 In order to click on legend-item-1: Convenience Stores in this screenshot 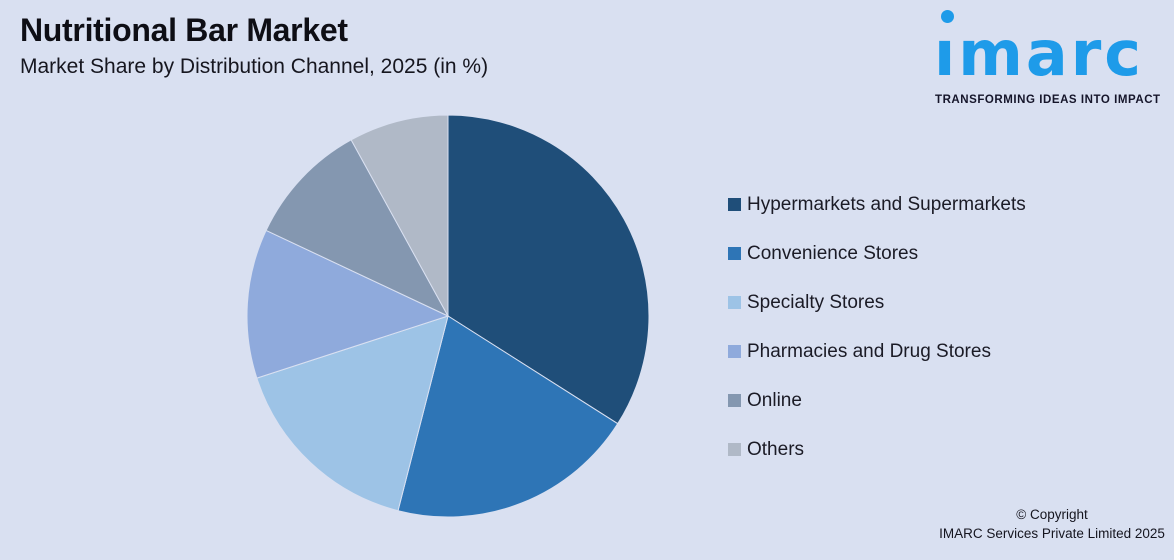, I will do `click(877, 253)`.